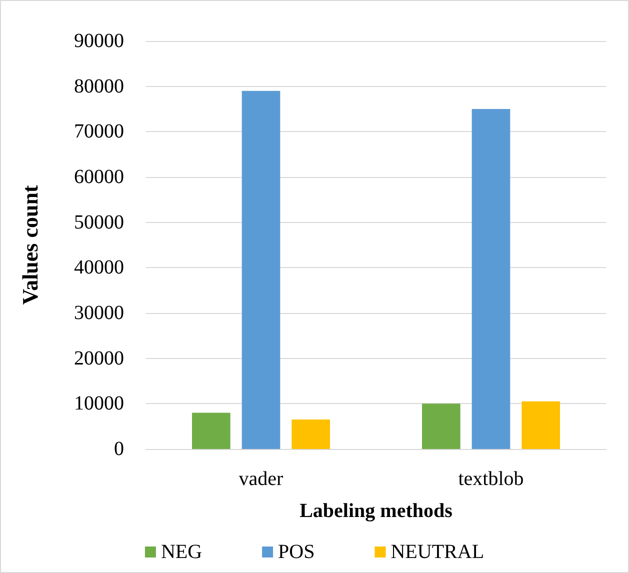  Describe the element at coordinates (99, 358) in the screenshot. I see `y-tick-label: 20000` at that location.